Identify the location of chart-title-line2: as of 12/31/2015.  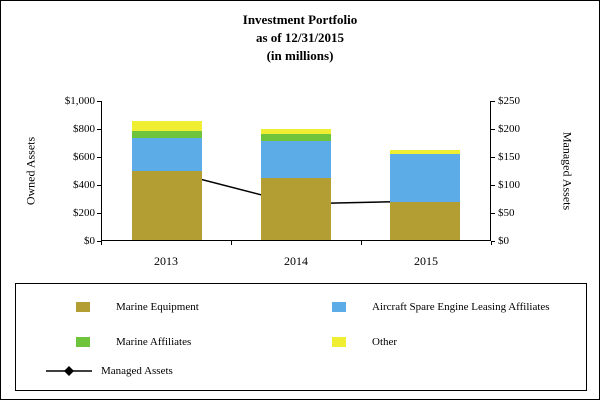
(300, 37).